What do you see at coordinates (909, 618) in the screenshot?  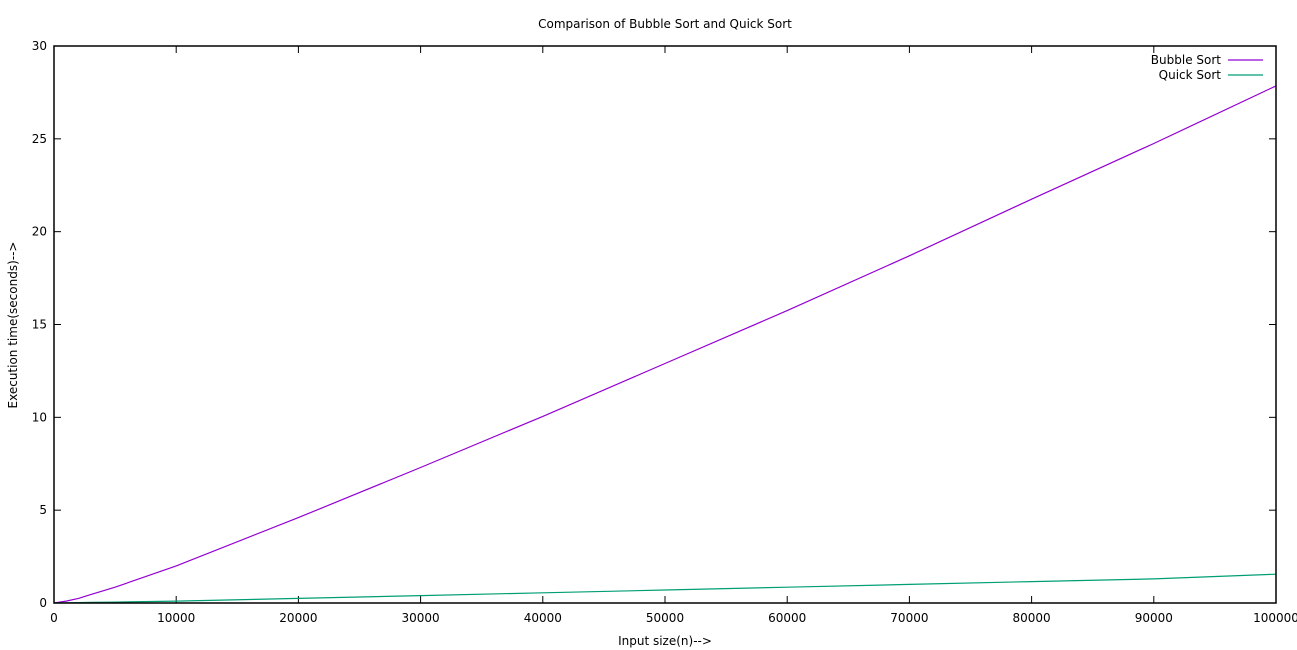 I see `x-tick-label: 70000` at bounding box center [909, 618].